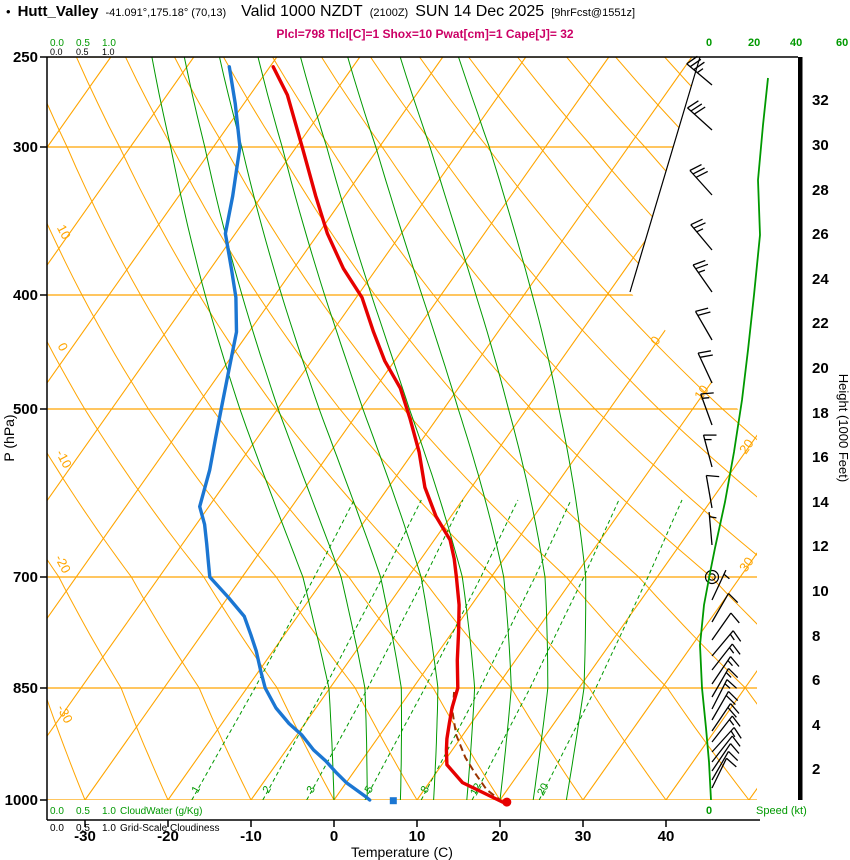 Image resolution: width=850 pixels, height=860 pixels. Describe the element at coordinates (820, 413) in the screenshot. I see `svg-text: 18` at that location.